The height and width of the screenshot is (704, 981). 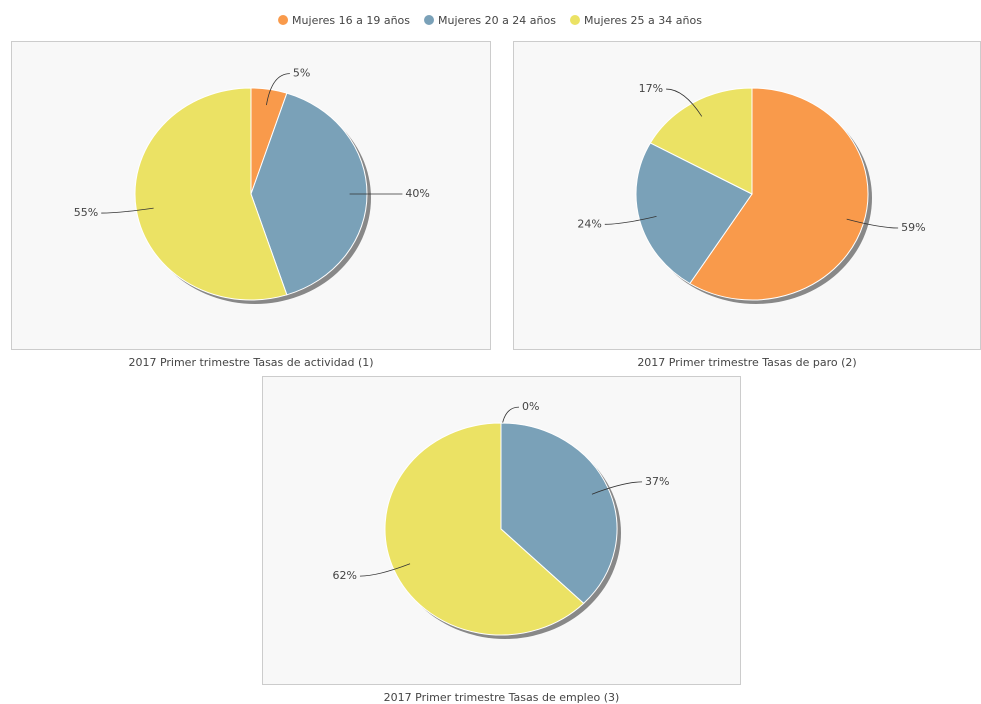 I want to click on data-label: 24%, so click(x=589, y=223).